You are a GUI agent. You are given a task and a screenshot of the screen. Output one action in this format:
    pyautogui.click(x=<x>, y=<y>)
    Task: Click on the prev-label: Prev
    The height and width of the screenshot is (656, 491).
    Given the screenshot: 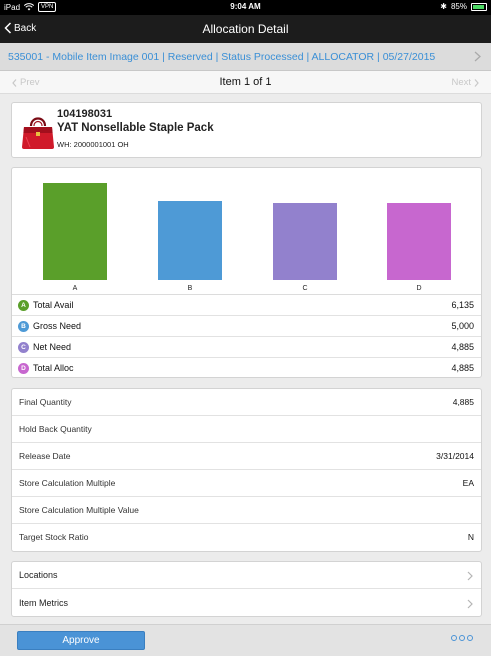 What is the action you would take?
    pyautogui.click(x=30, y=82)
    